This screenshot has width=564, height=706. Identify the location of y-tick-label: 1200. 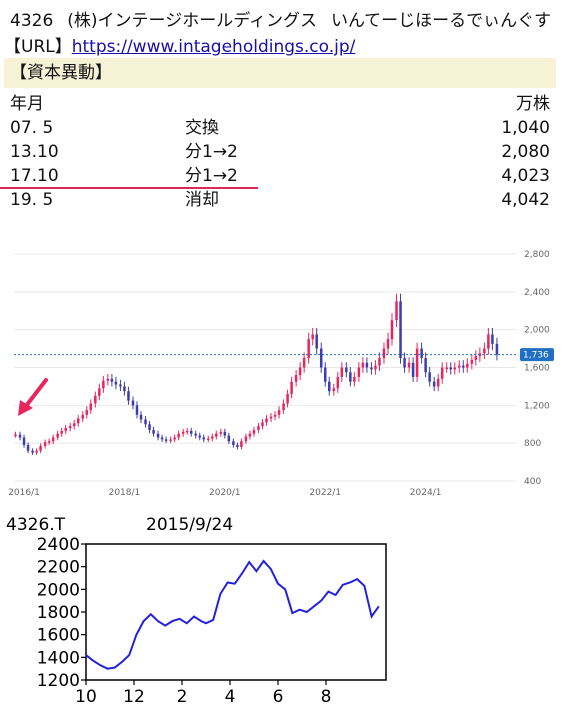
(58, 681).